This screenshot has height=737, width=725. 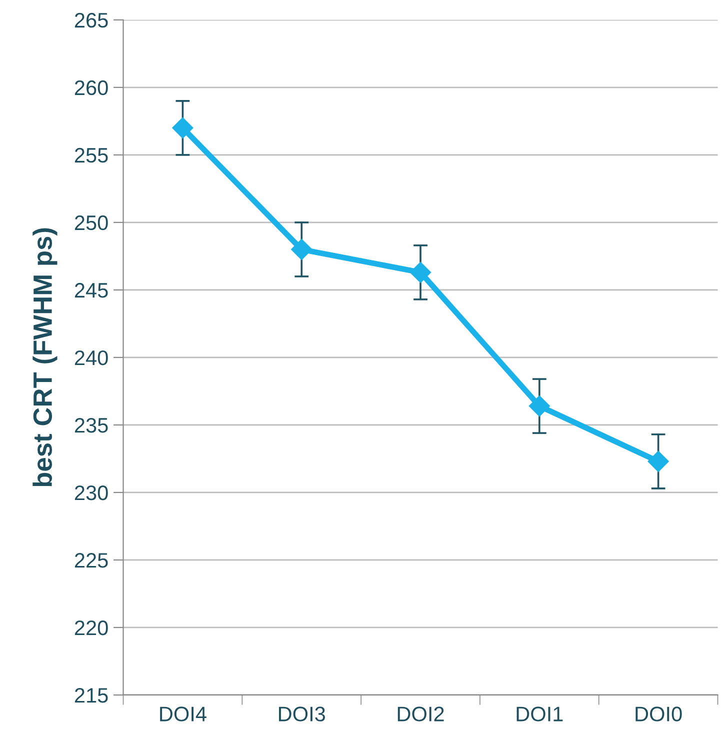 What do you see at coordinates (91, 88) in the screenshot?
I see `y-tick-label: 260` at bounding box center [91, 88].